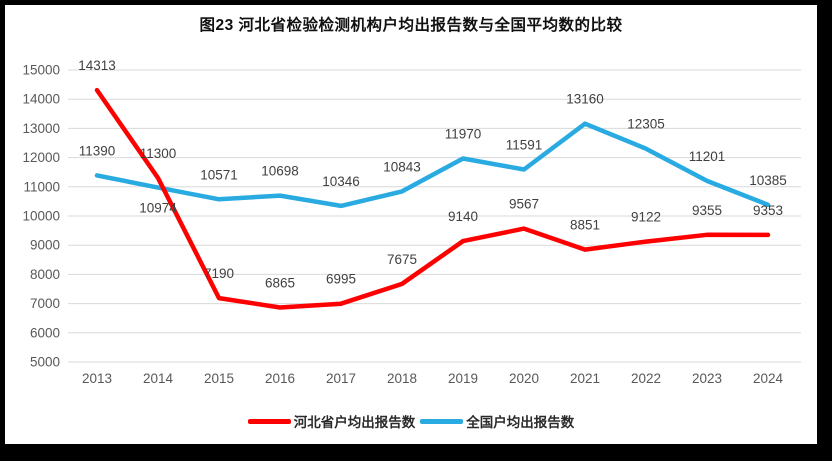  Describe the element at coordinates (45, 362) in the screenshot. I see `y-tick-label: 5000` at that location.